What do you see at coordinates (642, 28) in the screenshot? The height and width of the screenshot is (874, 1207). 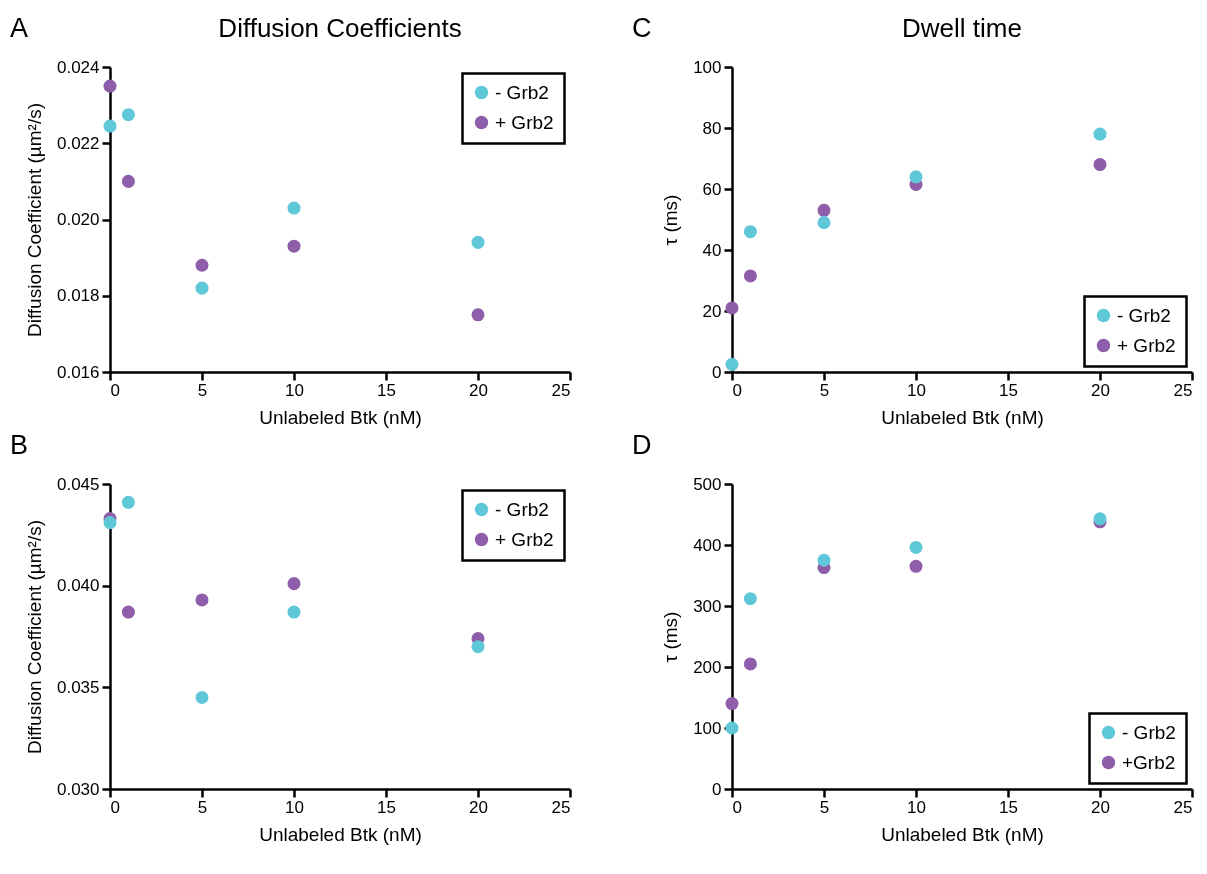 I see `text: C` at bounding box center [642, 28].